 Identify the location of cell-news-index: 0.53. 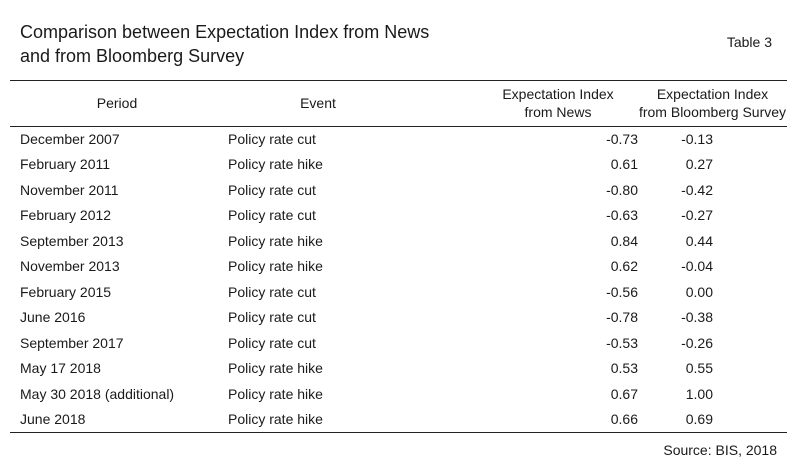
(624, 368).